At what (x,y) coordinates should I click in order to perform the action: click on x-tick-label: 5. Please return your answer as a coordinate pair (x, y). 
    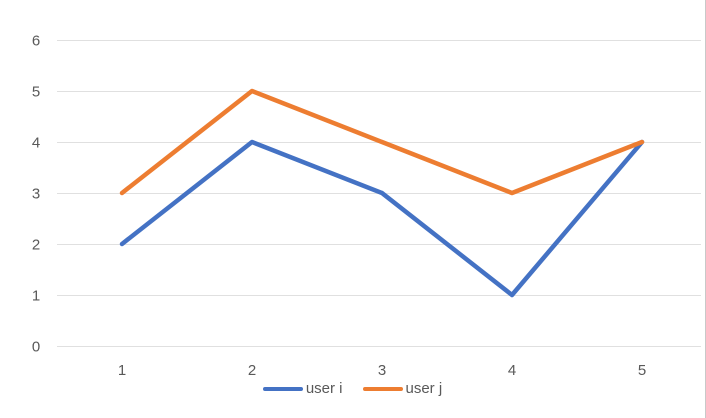
    Looking at the image, I should click on (642, 370).